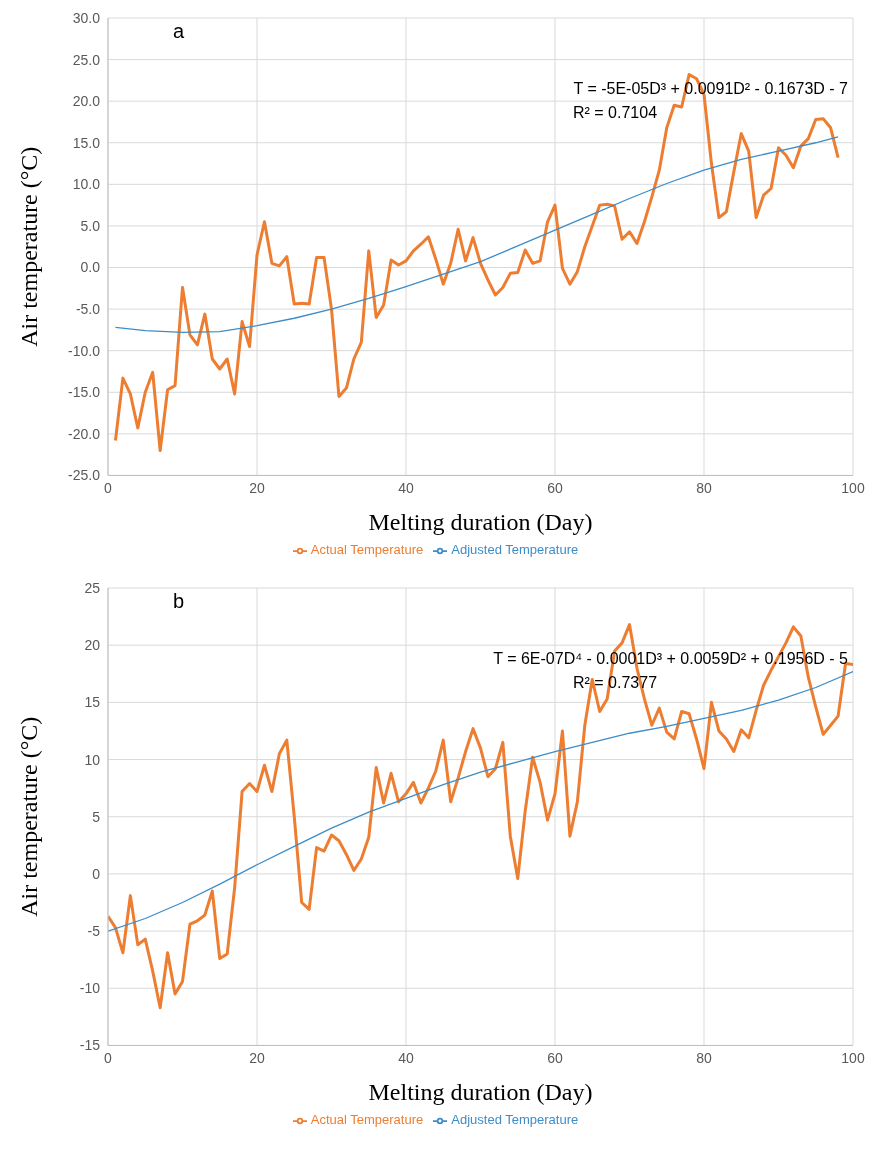  I want to click on y-tick-label: 10, so click(92, 759).